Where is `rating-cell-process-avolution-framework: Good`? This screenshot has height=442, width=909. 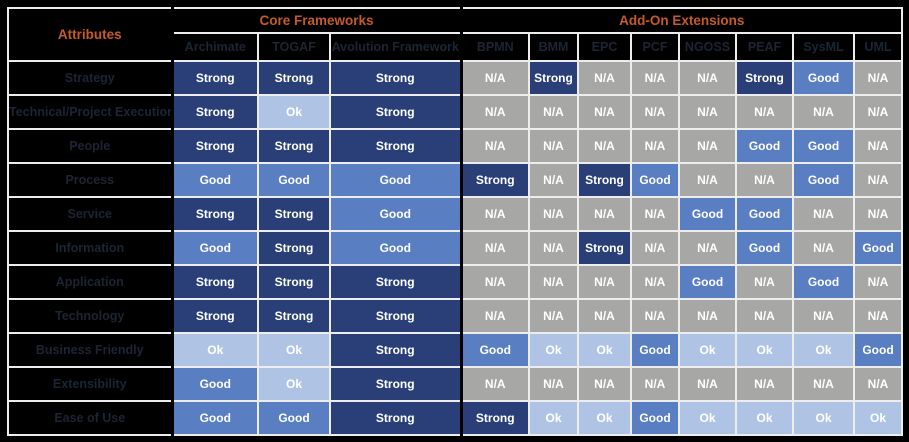
rating-cell-process-avolution-framework: Good is located at coordinates (395, 180).